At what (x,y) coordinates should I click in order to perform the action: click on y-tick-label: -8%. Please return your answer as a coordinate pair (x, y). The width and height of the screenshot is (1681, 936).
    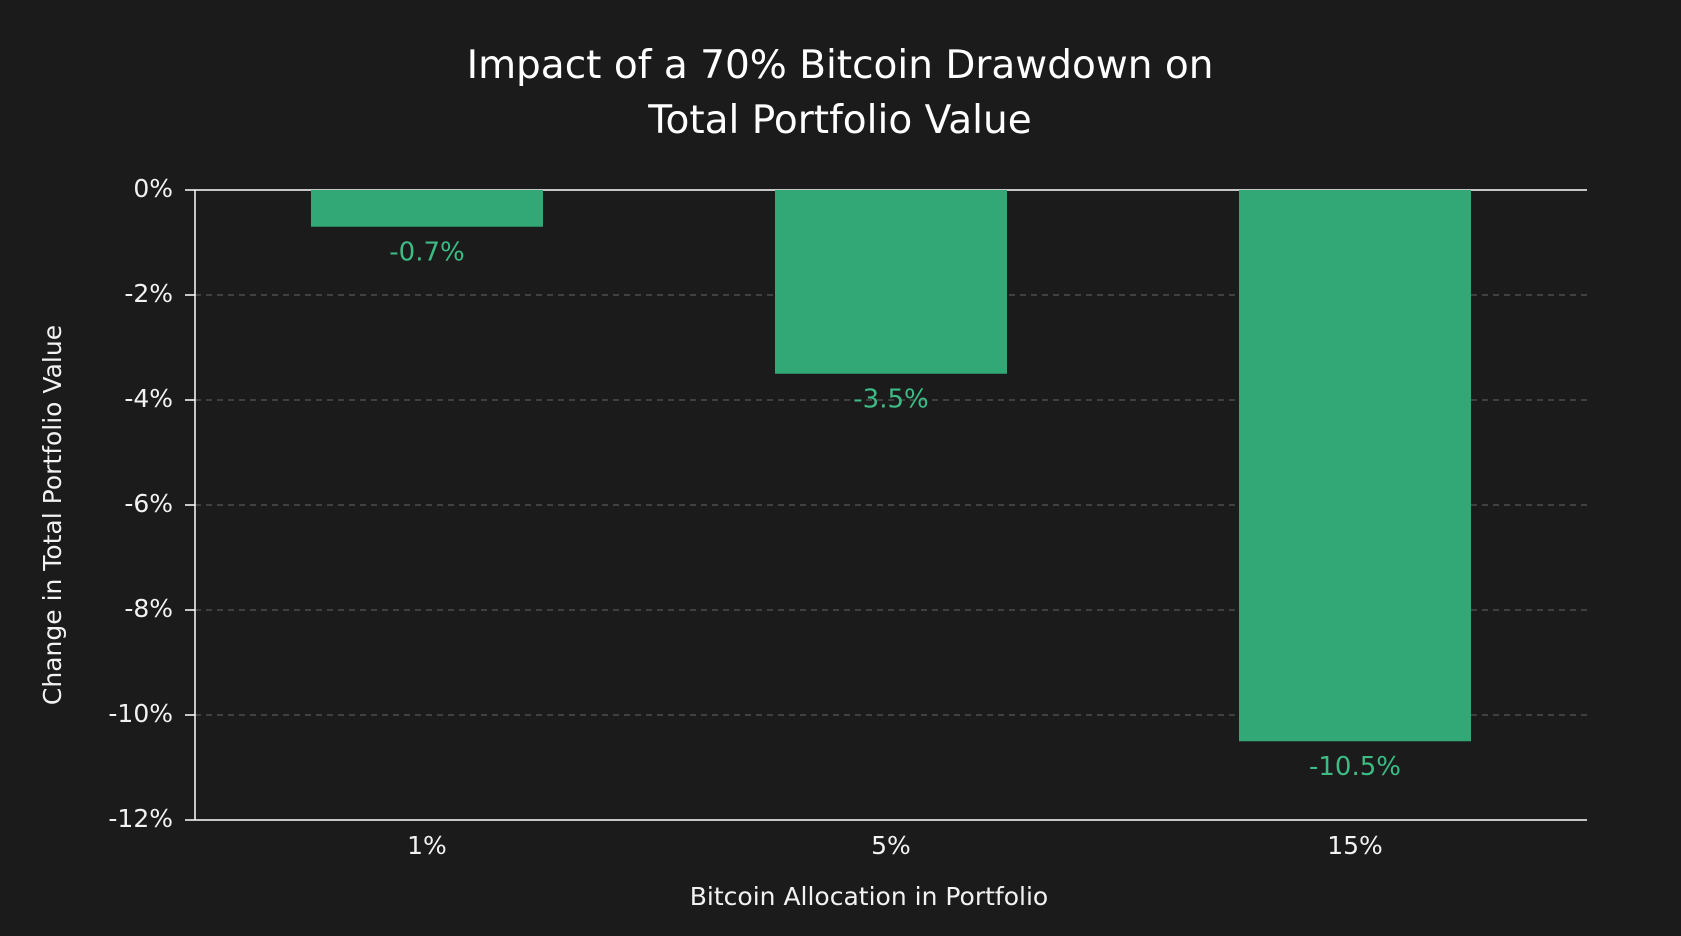
    Looking at the image, I should click on (148, 608).